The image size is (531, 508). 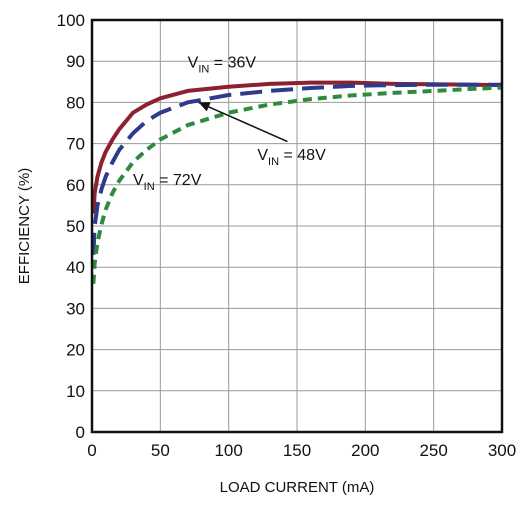 What do you see at coordinates (297, 450) in the screenshot?
I see `x-tick-label-150: 150` at bounding box center [297, 450].